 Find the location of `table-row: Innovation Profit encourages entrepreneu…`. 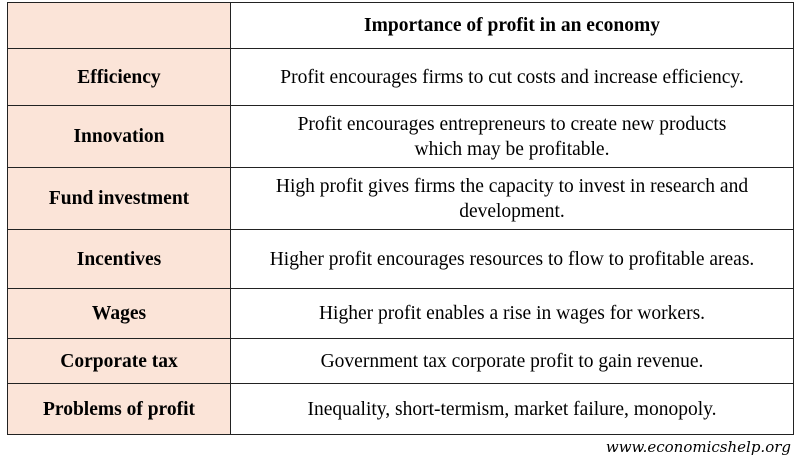

table-row: Innovation Profit encourages entrepreneu… is located at coordinates (400, 136).